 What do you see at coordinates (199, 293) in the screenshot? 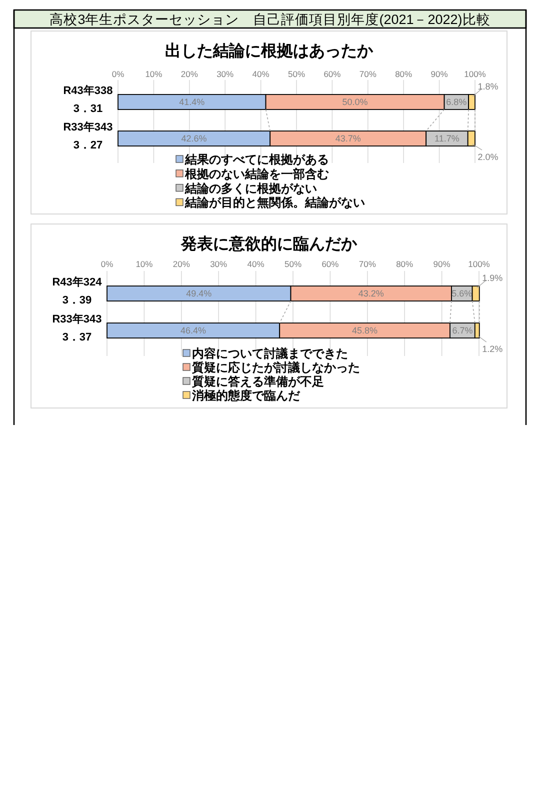
I see `data-label: 49.4%` at bounding box center [199, 293].